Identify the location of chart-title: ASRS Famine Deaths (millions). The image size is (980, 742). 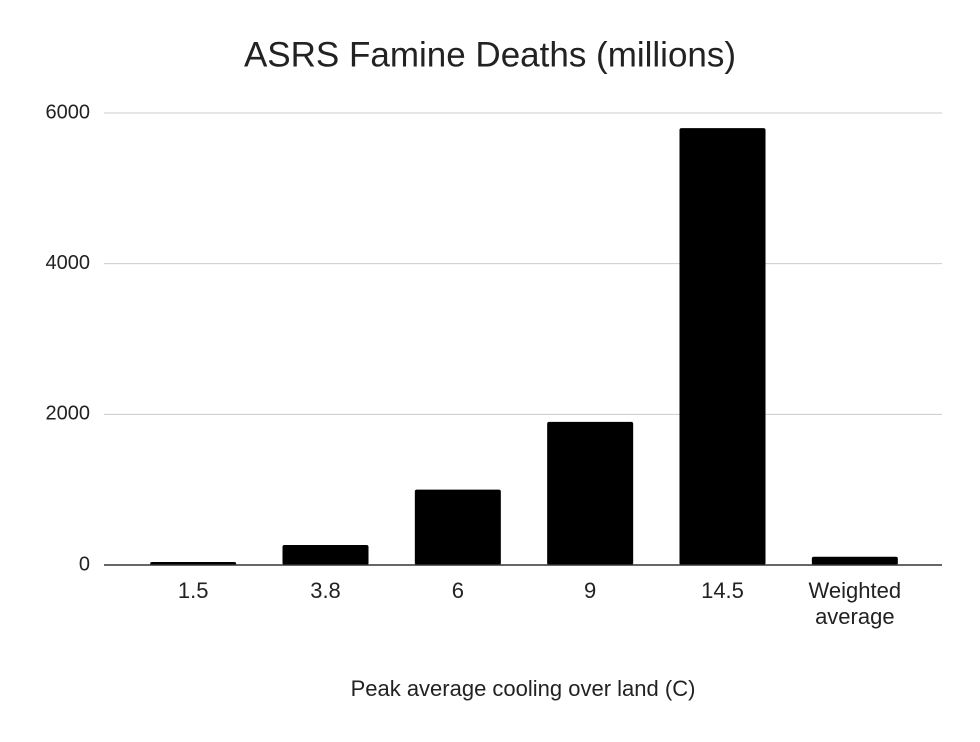
(490, 54).